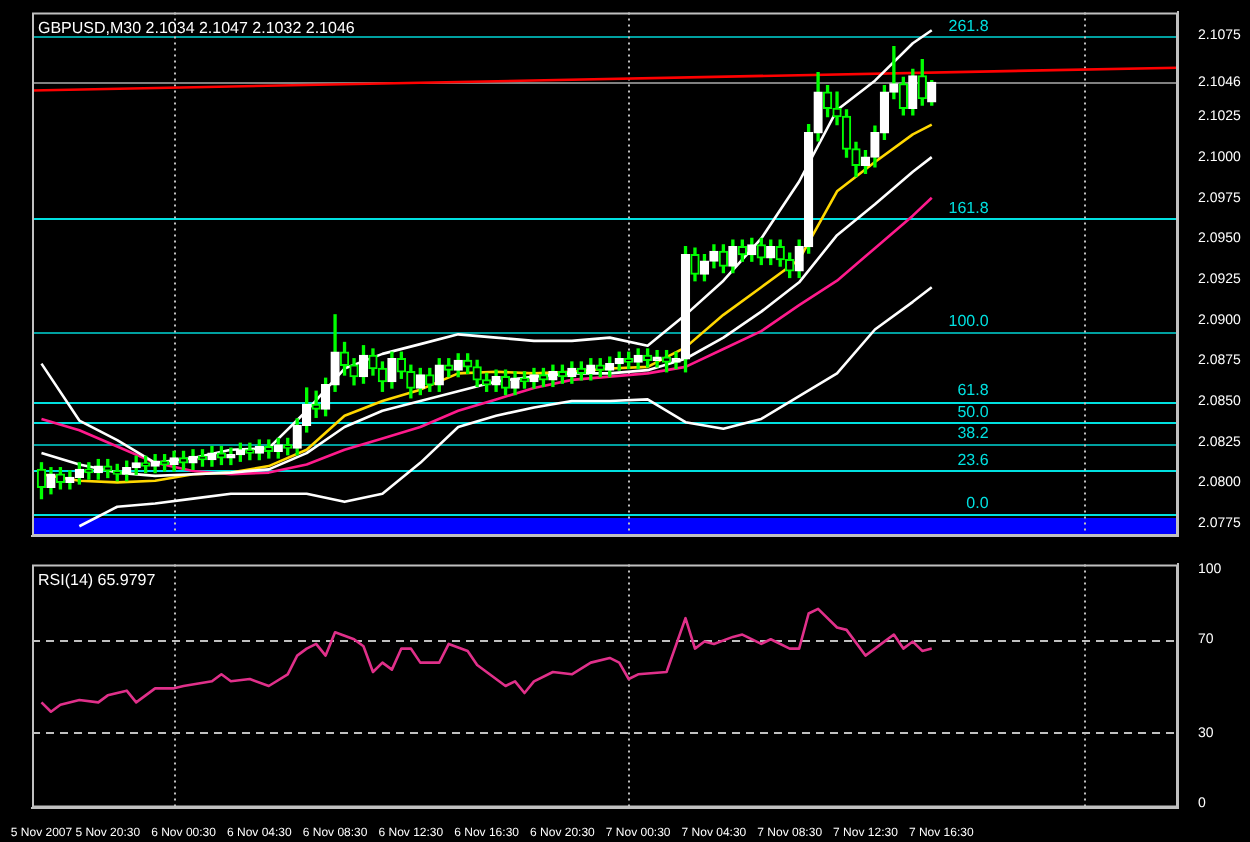 The width and height of the screenshot is (1250, 842). What do you see at coordinates (973, 432) in the screenshot?
I see `annotation: 38.2` at bounding box center [973, 432].